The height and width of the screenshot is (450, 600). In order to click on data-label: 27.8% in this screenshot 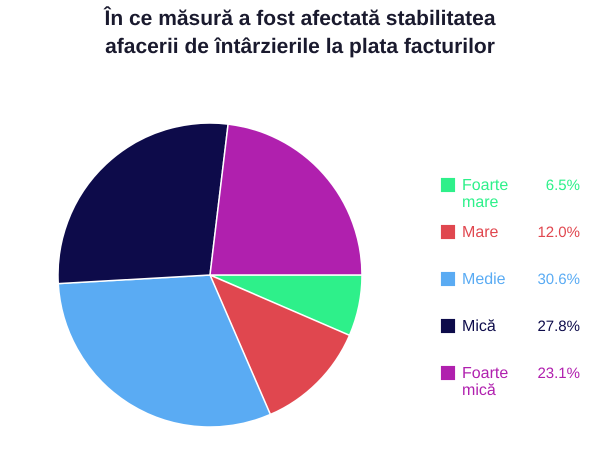, I will do `click(558, 326)`.